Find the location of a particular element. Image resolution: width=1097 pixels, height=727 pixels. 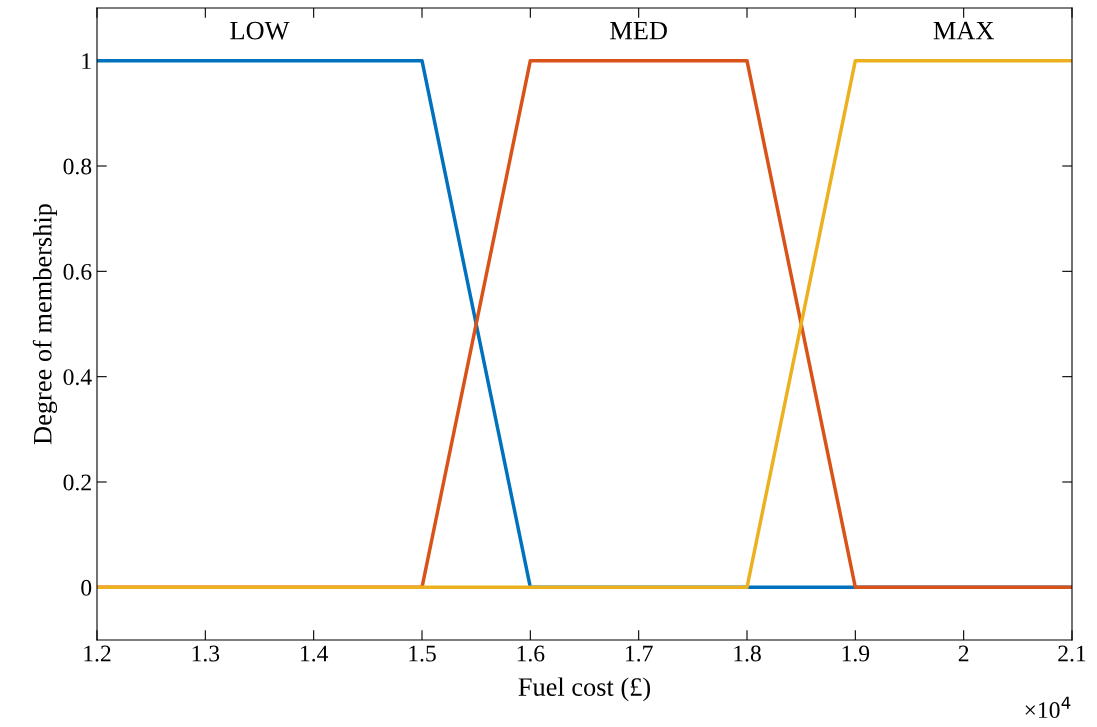

x-tick-label: 1.9 is located at coordinates (856, 653).